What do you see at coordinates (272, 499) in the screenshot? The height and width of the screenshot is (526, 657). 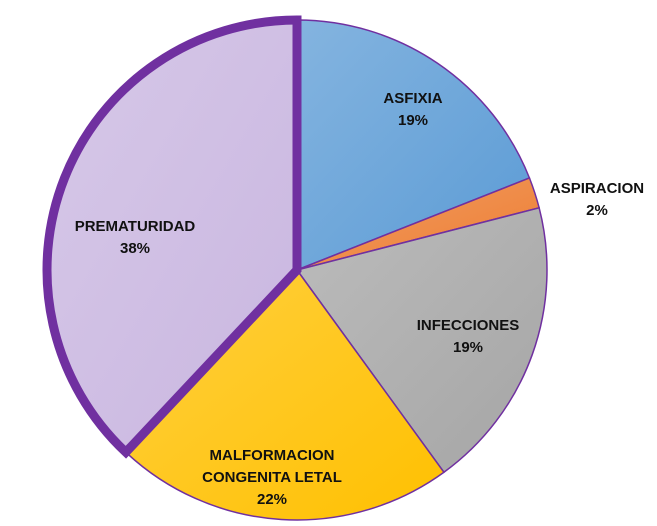 I see `value-label: 22%` at bounding box center [272, 499].